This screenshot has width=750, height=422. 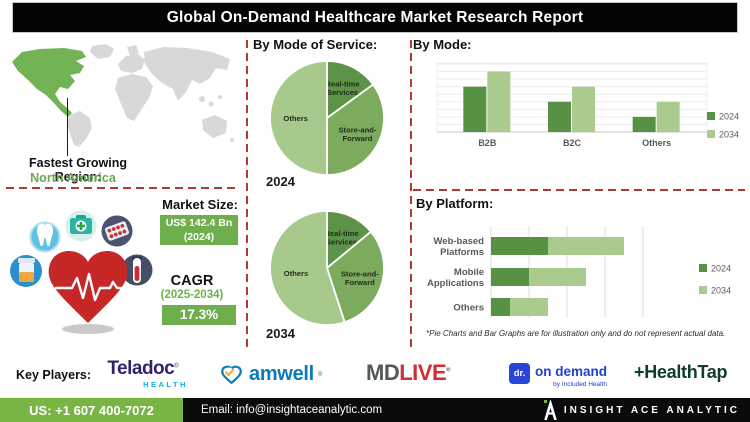 I want to click on footer-phone-section: US: +1 607 400-7072, so click(x=91, y=410).